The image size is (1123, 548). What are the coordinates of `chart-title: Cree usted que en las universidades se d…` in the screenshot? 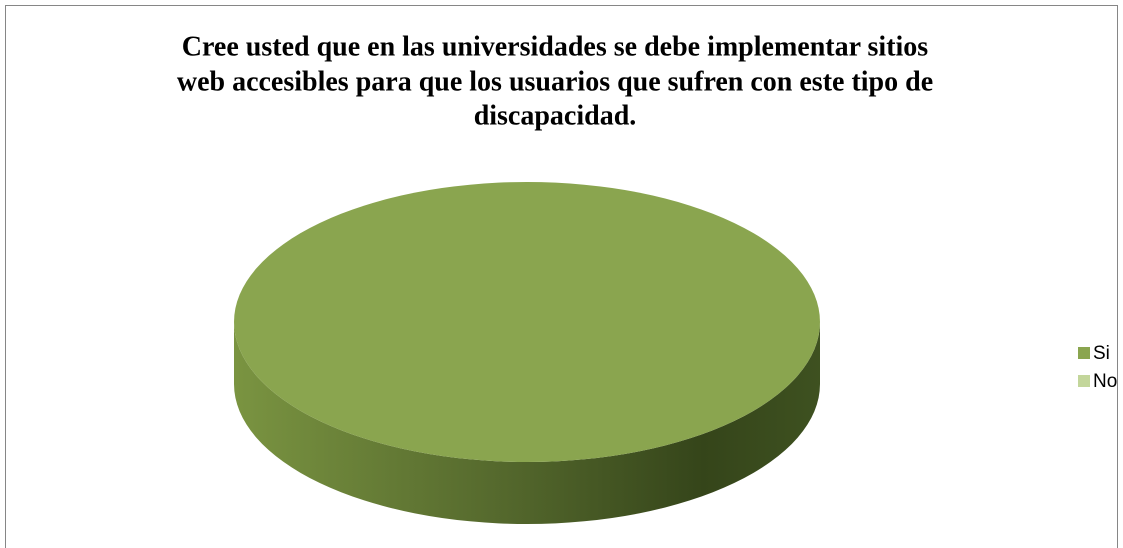 It's located at (555, 46).